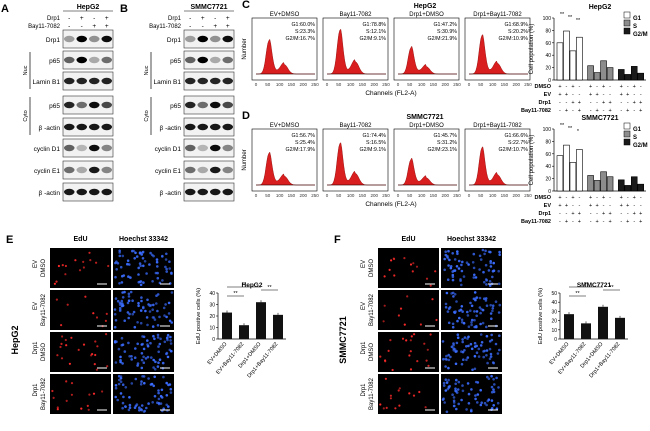 This screenshot has height=431, width=650. Describe the element at coordinates (637, 130) in the screenshot. I see `legend-label: G1` at that location.